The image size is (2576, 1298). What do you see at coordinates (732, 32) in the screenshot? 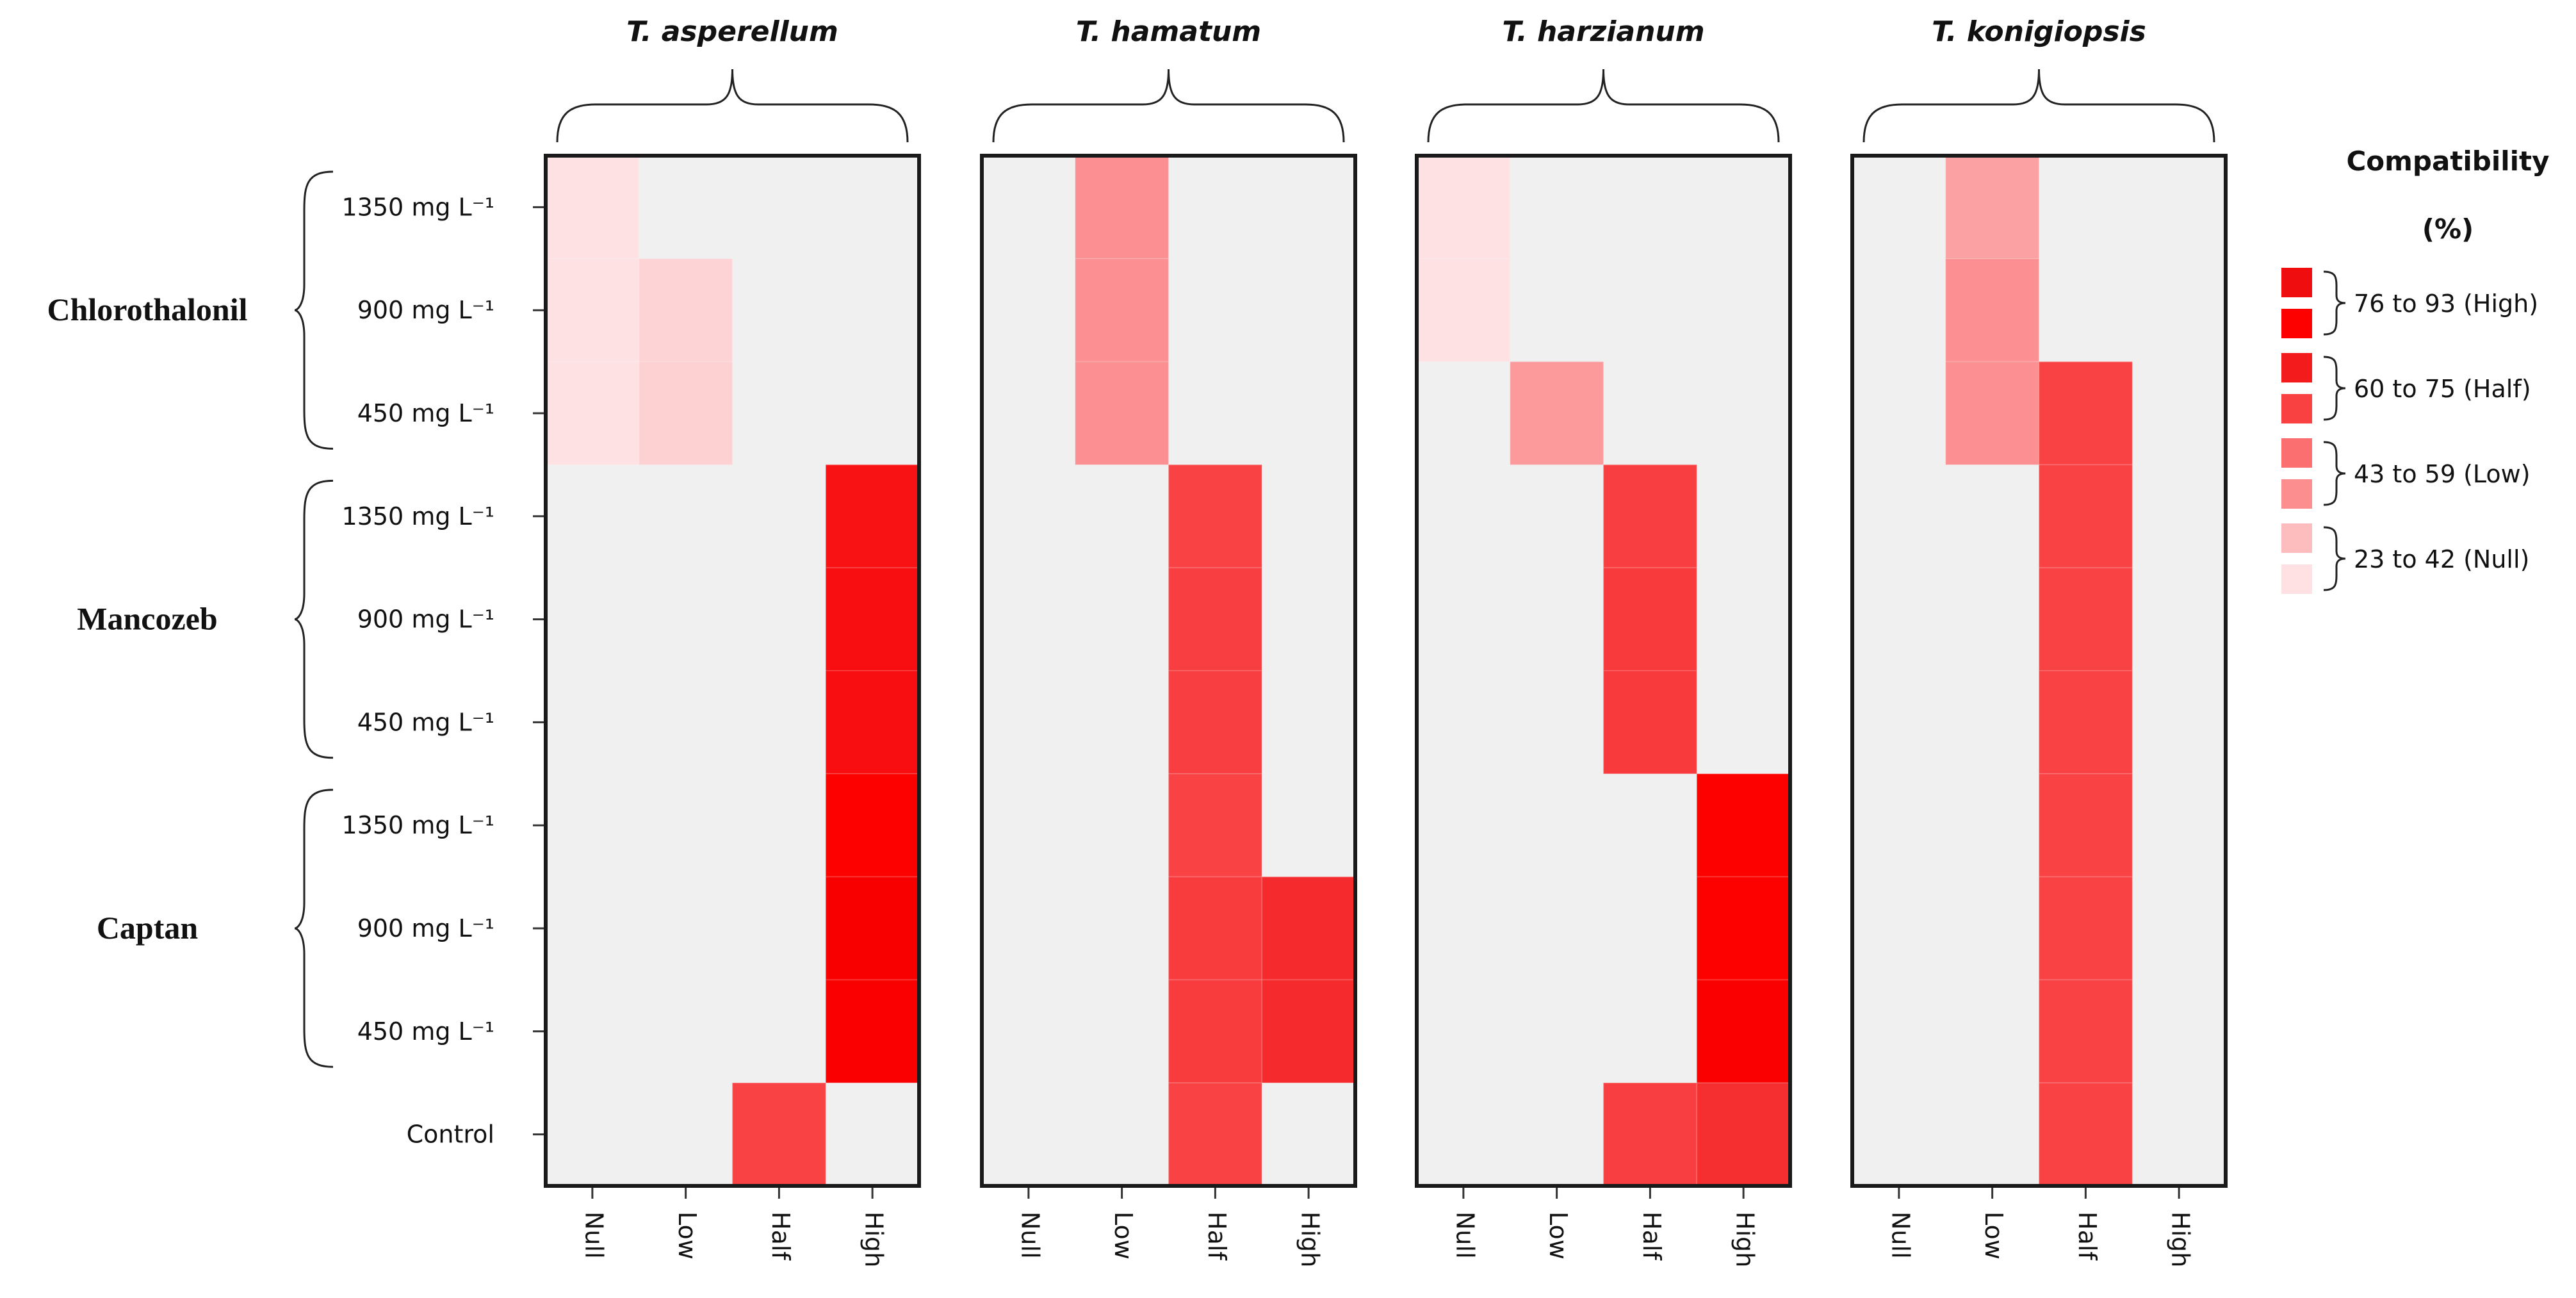
I see `panel-title: T. asperellum` at bounding box center [732, 32].